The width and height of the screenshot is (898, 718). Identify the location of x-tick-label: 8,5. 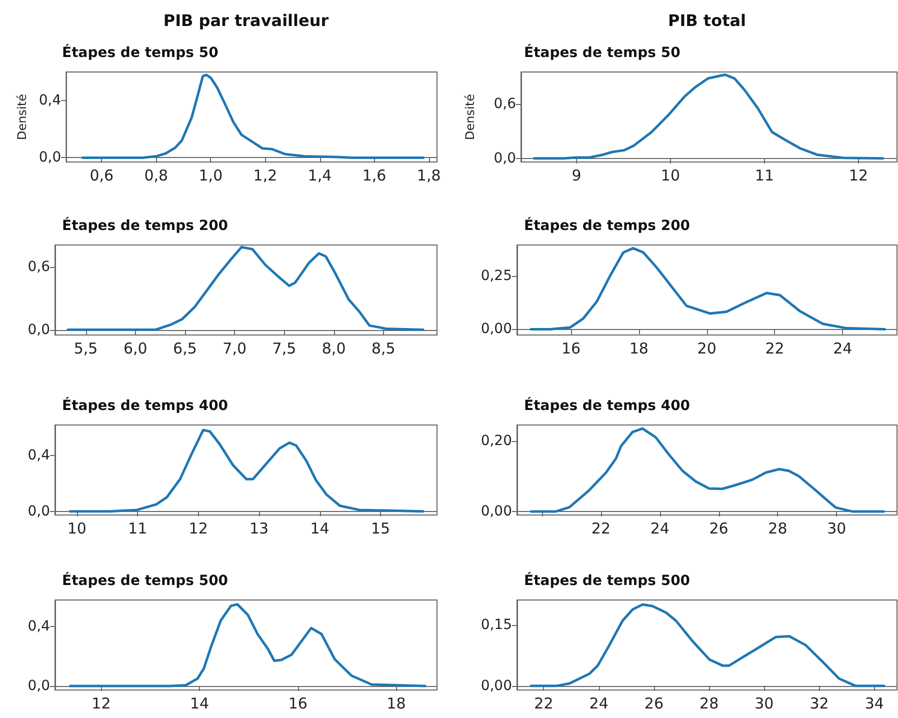
(383, 349).